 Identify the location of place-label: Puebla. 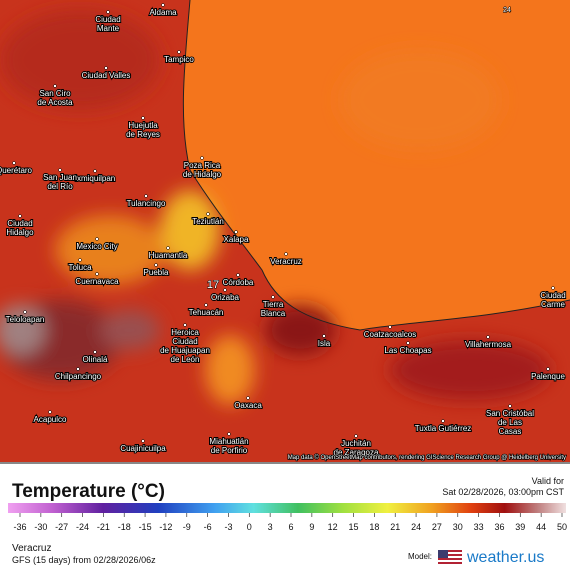
(156, 272).